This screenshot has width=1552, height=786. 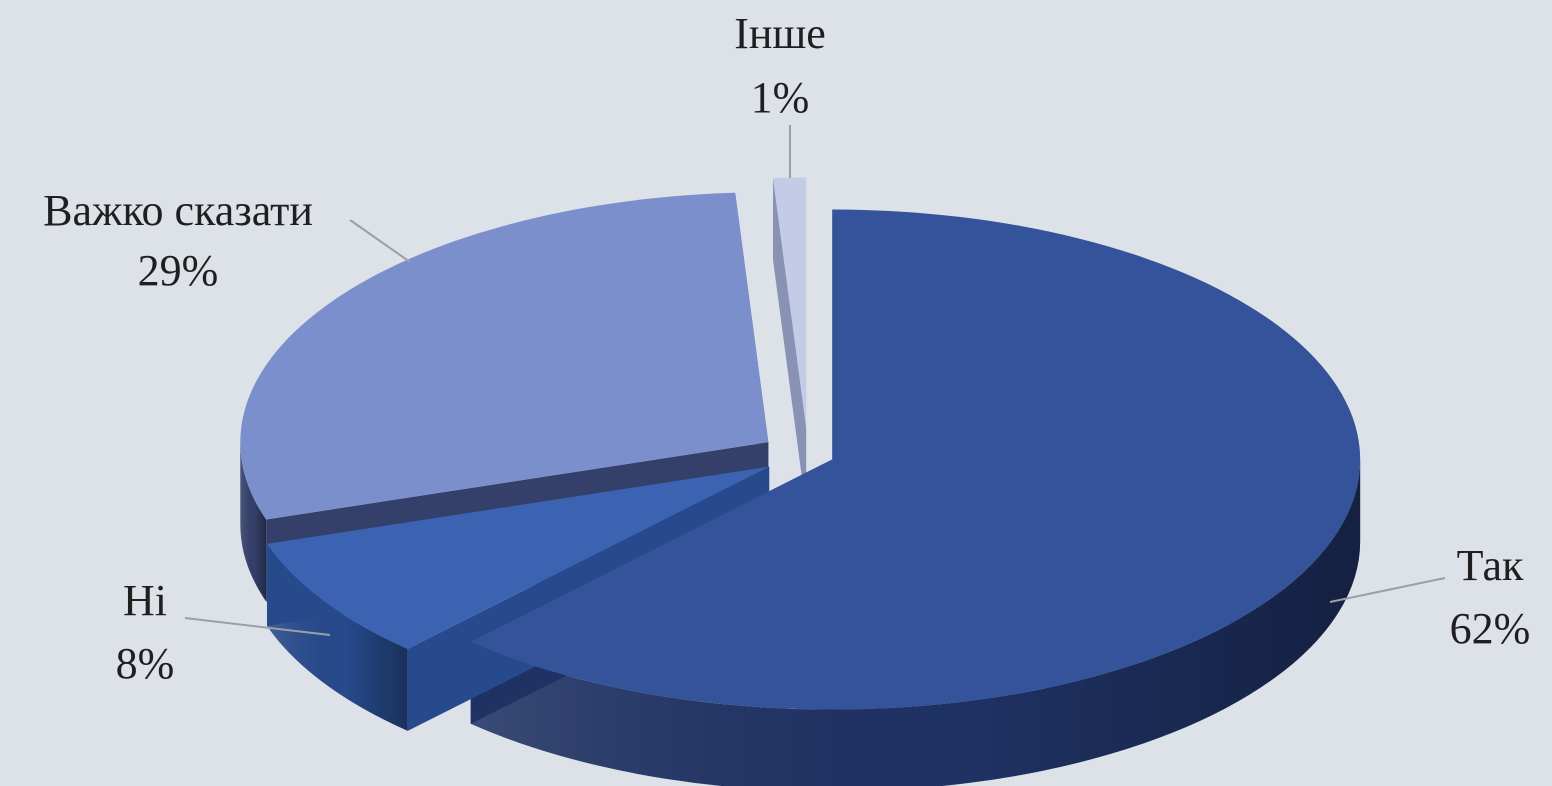 I want to click on slice-value-label: 8%, so click(x=145, y=663).